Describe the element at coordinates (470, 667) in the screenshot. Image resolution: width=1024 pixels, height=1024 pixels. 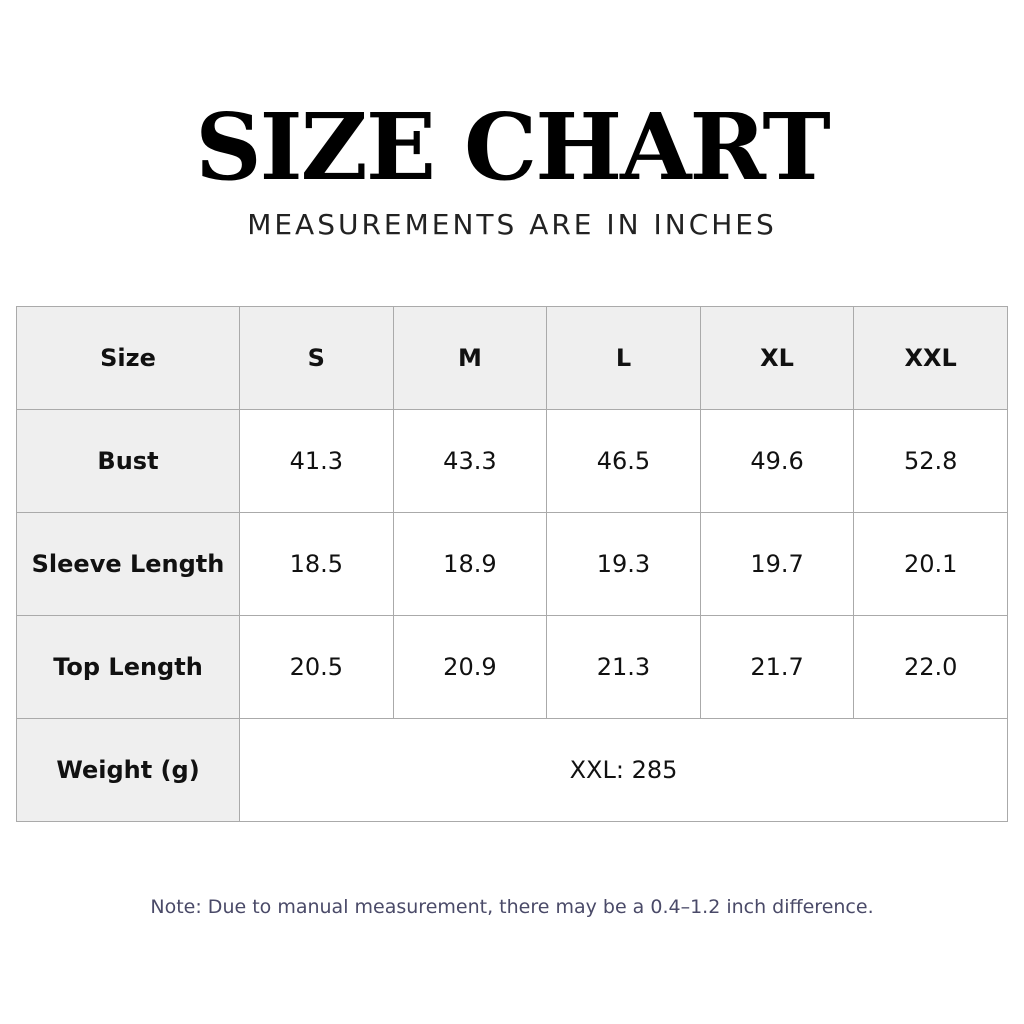
I see `table-cell: 20.9` at that location.